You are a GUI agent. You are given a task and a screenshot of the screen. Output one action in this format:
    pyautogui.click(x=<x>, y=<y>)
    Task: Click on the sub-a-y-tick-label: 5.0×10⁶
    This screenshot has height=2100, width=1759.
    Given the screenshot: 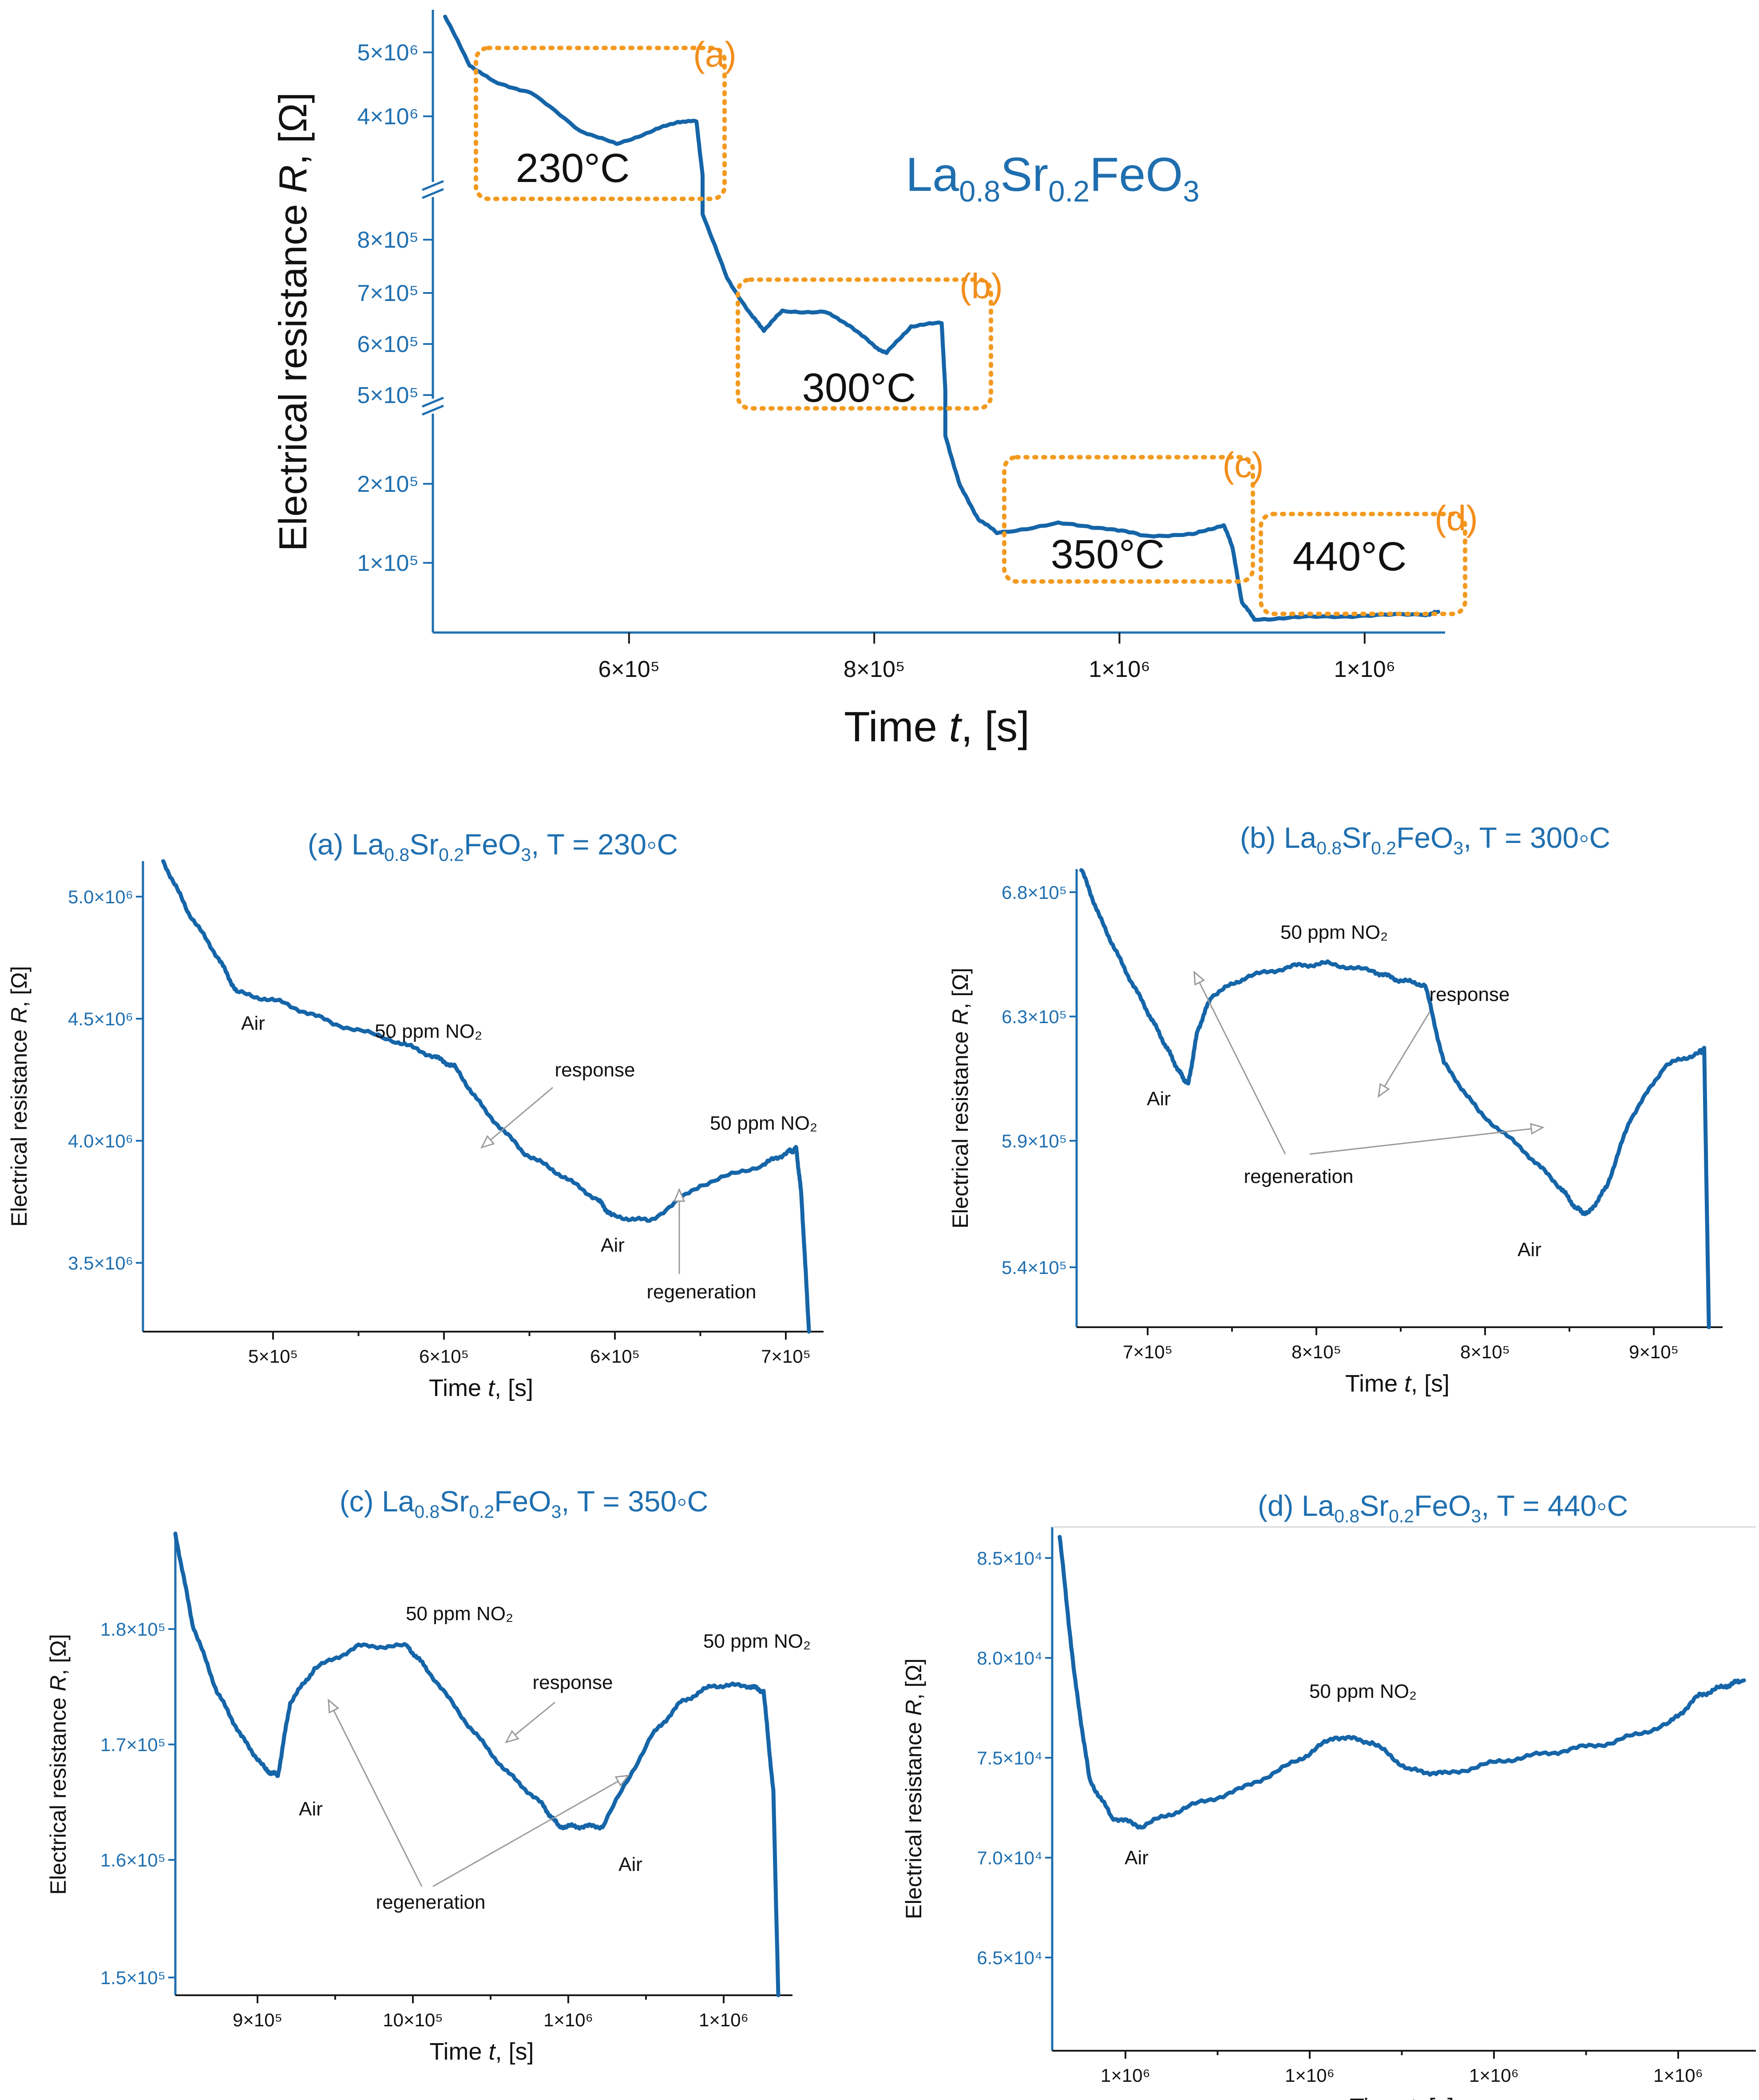 What is the action you would take?
    pyautogui.click(x=100, y=896)
    